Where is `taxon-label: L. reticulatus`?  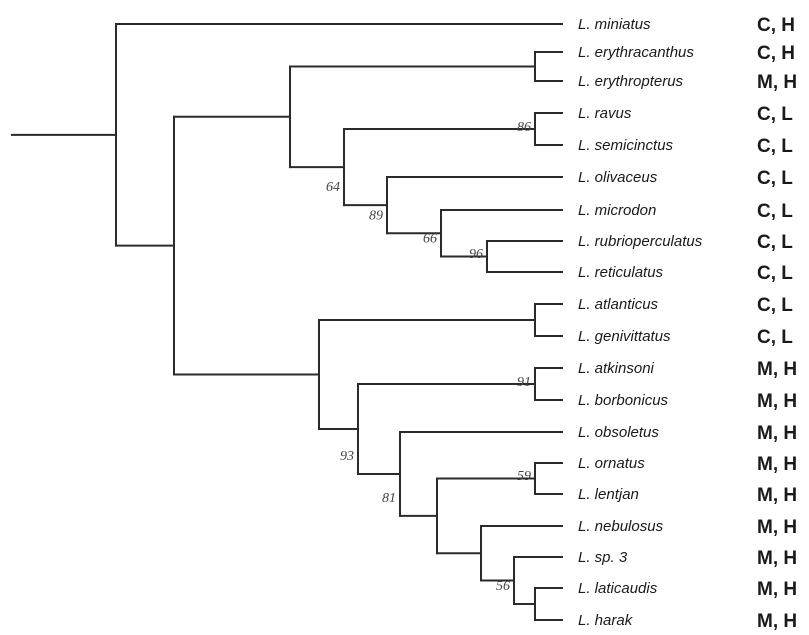
taxon-label: L. reticulatus is located at coordinates (621, 272).